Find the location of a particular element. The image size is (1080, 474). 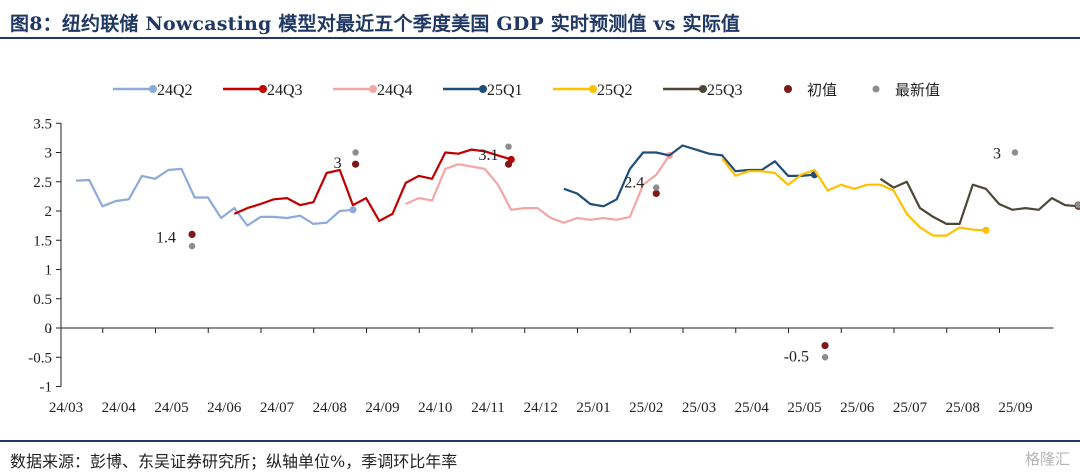

legend-label-25q2: 25Q2 is located at coordinates (615, 90).